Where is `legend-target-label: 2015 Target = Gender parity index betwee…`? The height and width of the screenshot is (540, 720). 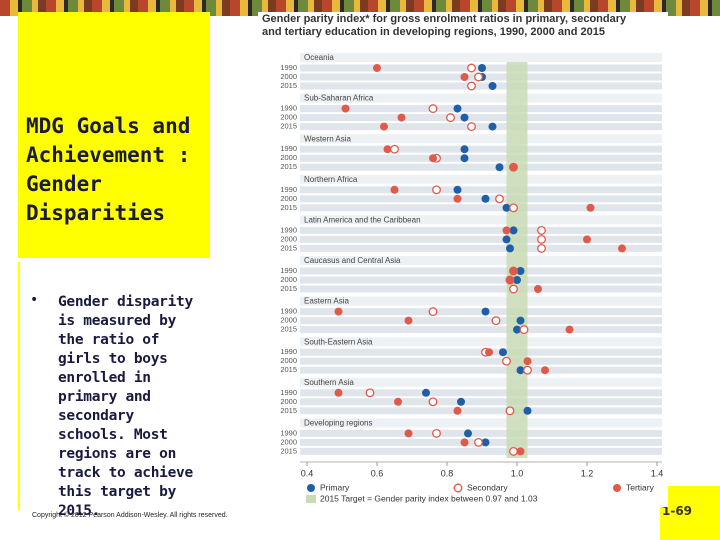 legend-target-label: 2015 Target = Gender parity index betwee… is located at coordinates (429, 498).